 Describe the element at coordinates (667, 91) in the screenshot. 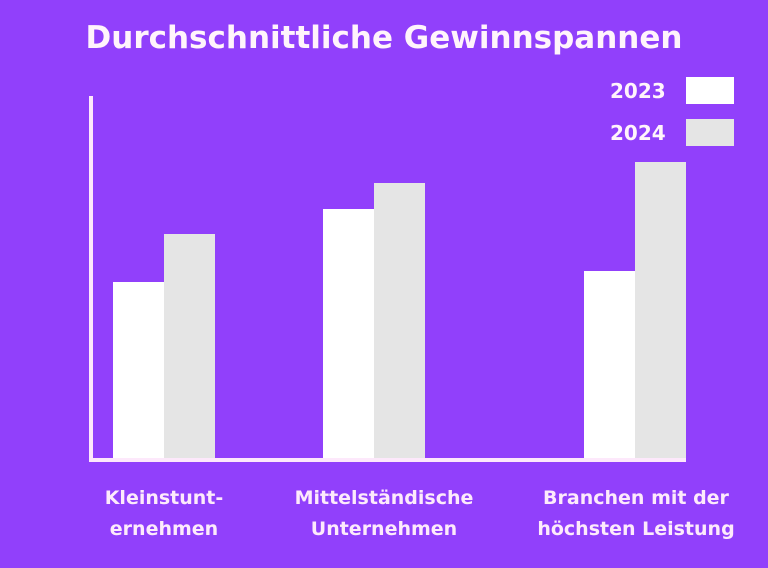

I see `legend-item-2023: 2023` at that location.